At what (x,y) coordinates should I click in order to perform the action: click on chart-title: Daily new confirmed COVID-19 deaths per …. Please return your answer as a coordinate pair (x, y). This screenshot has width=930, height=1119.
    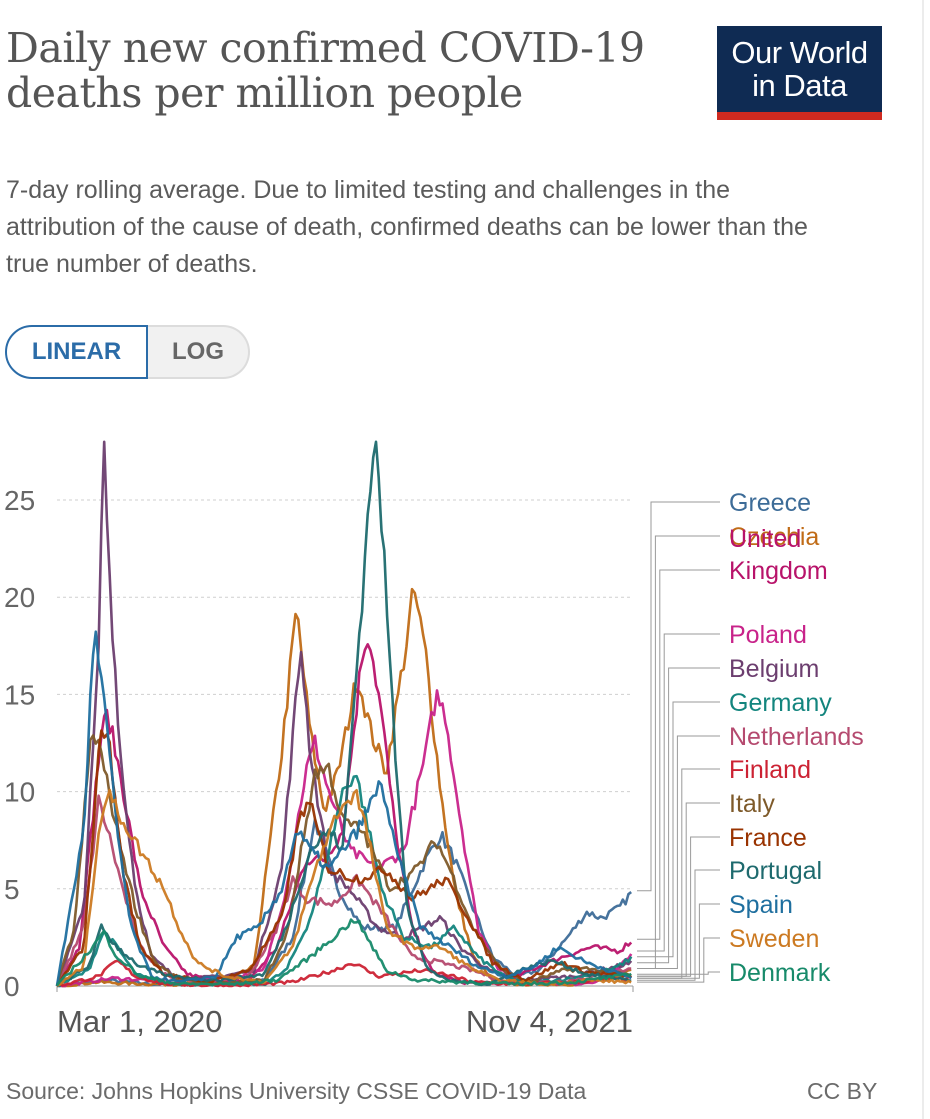
    Looking at the image, I should click on (325, 70).